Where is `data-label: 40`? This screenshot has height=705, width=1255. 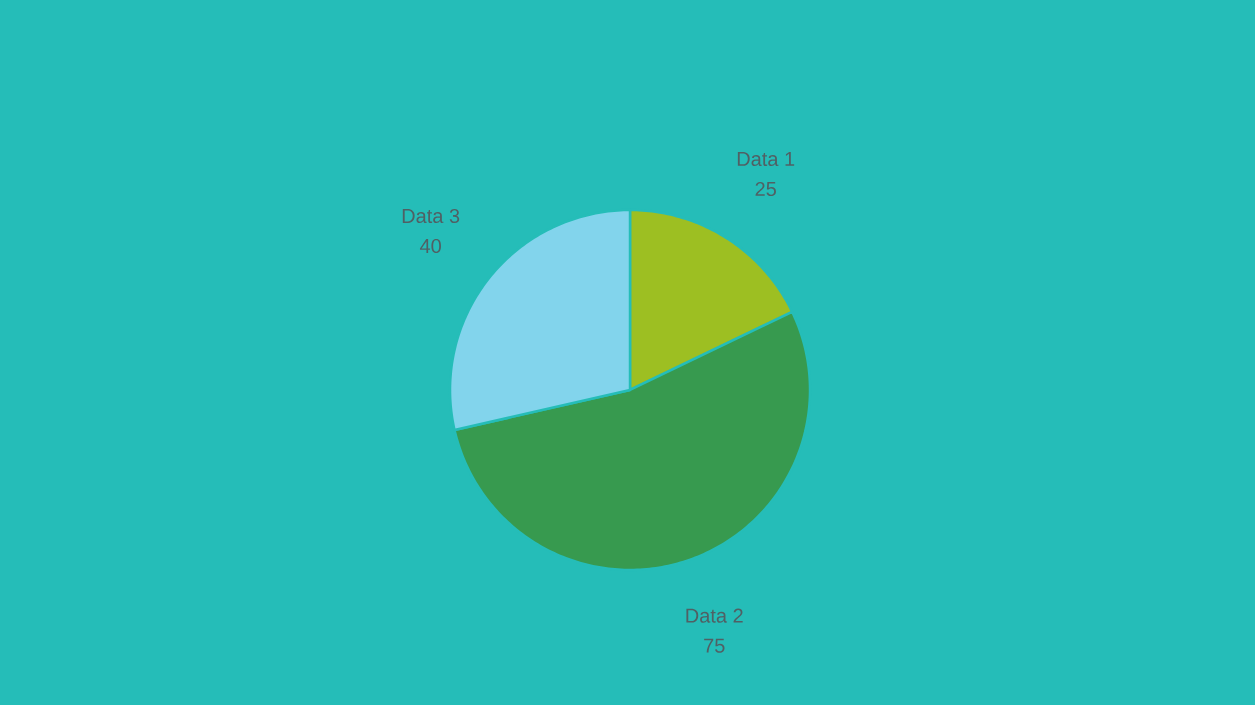 data-label: 40 is located at coordinates (430, 246).